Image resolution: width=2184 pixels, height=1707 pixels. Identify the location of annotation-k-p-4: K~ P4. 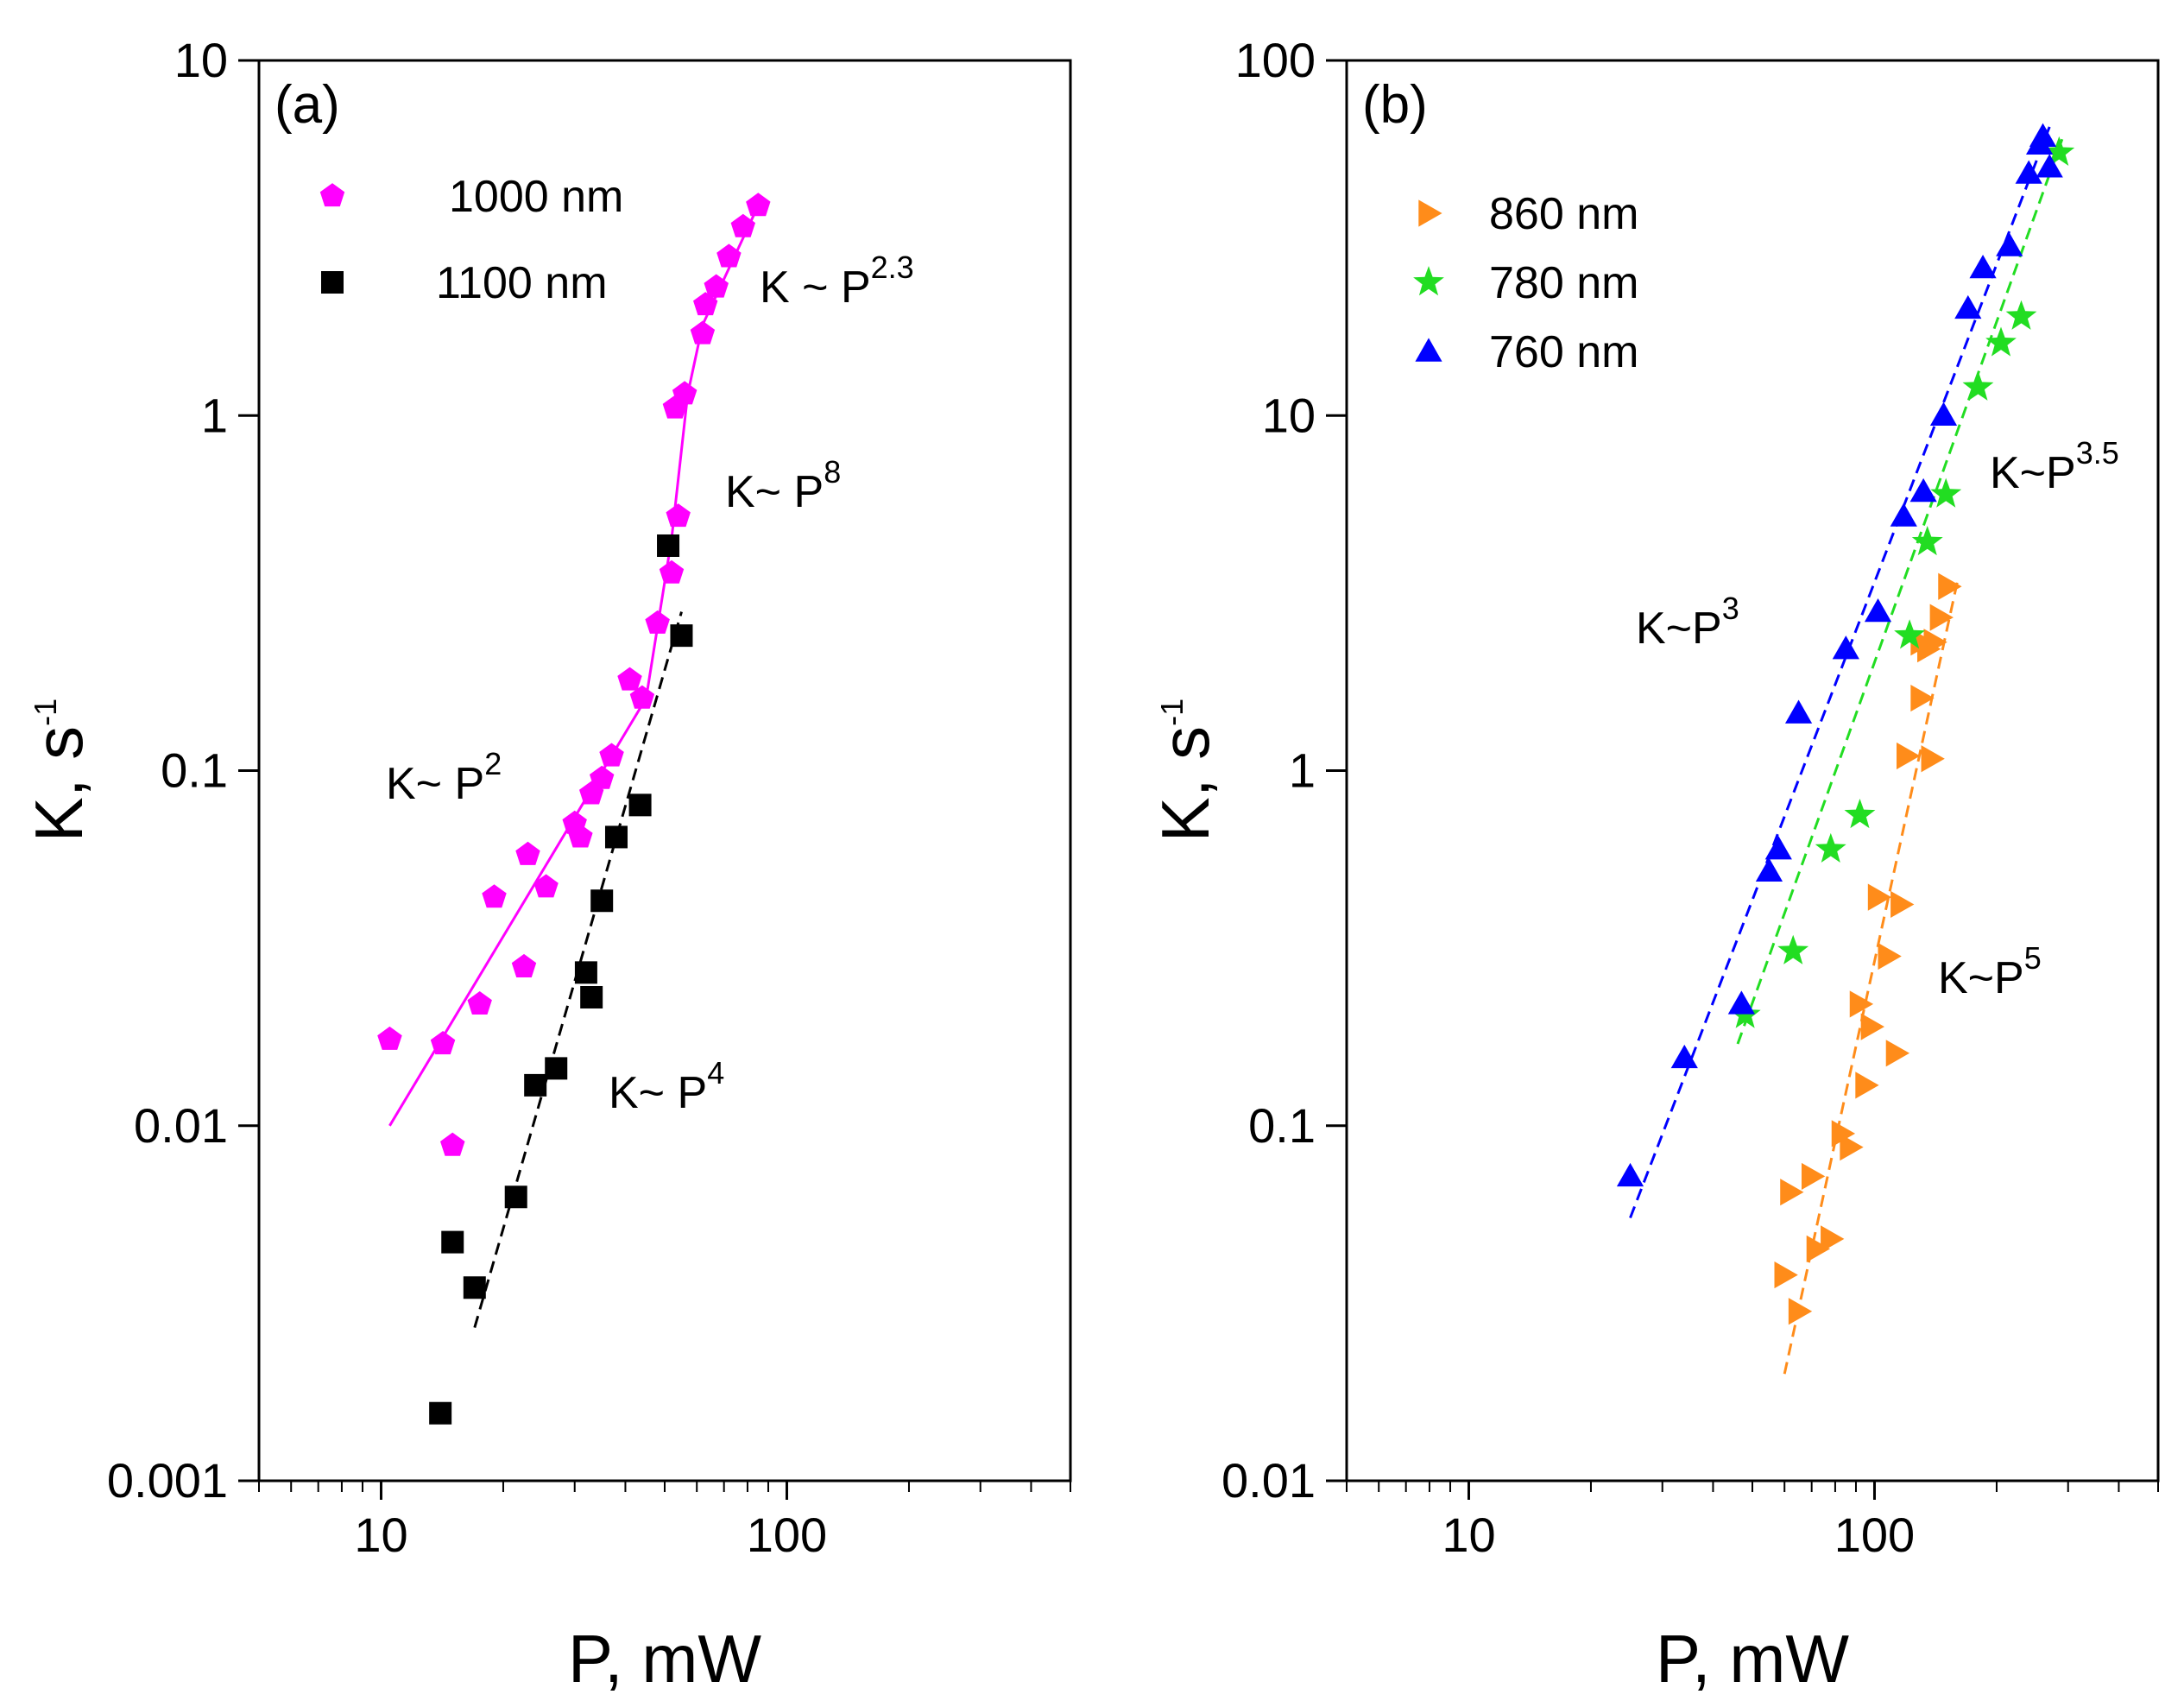
(666, 1086).